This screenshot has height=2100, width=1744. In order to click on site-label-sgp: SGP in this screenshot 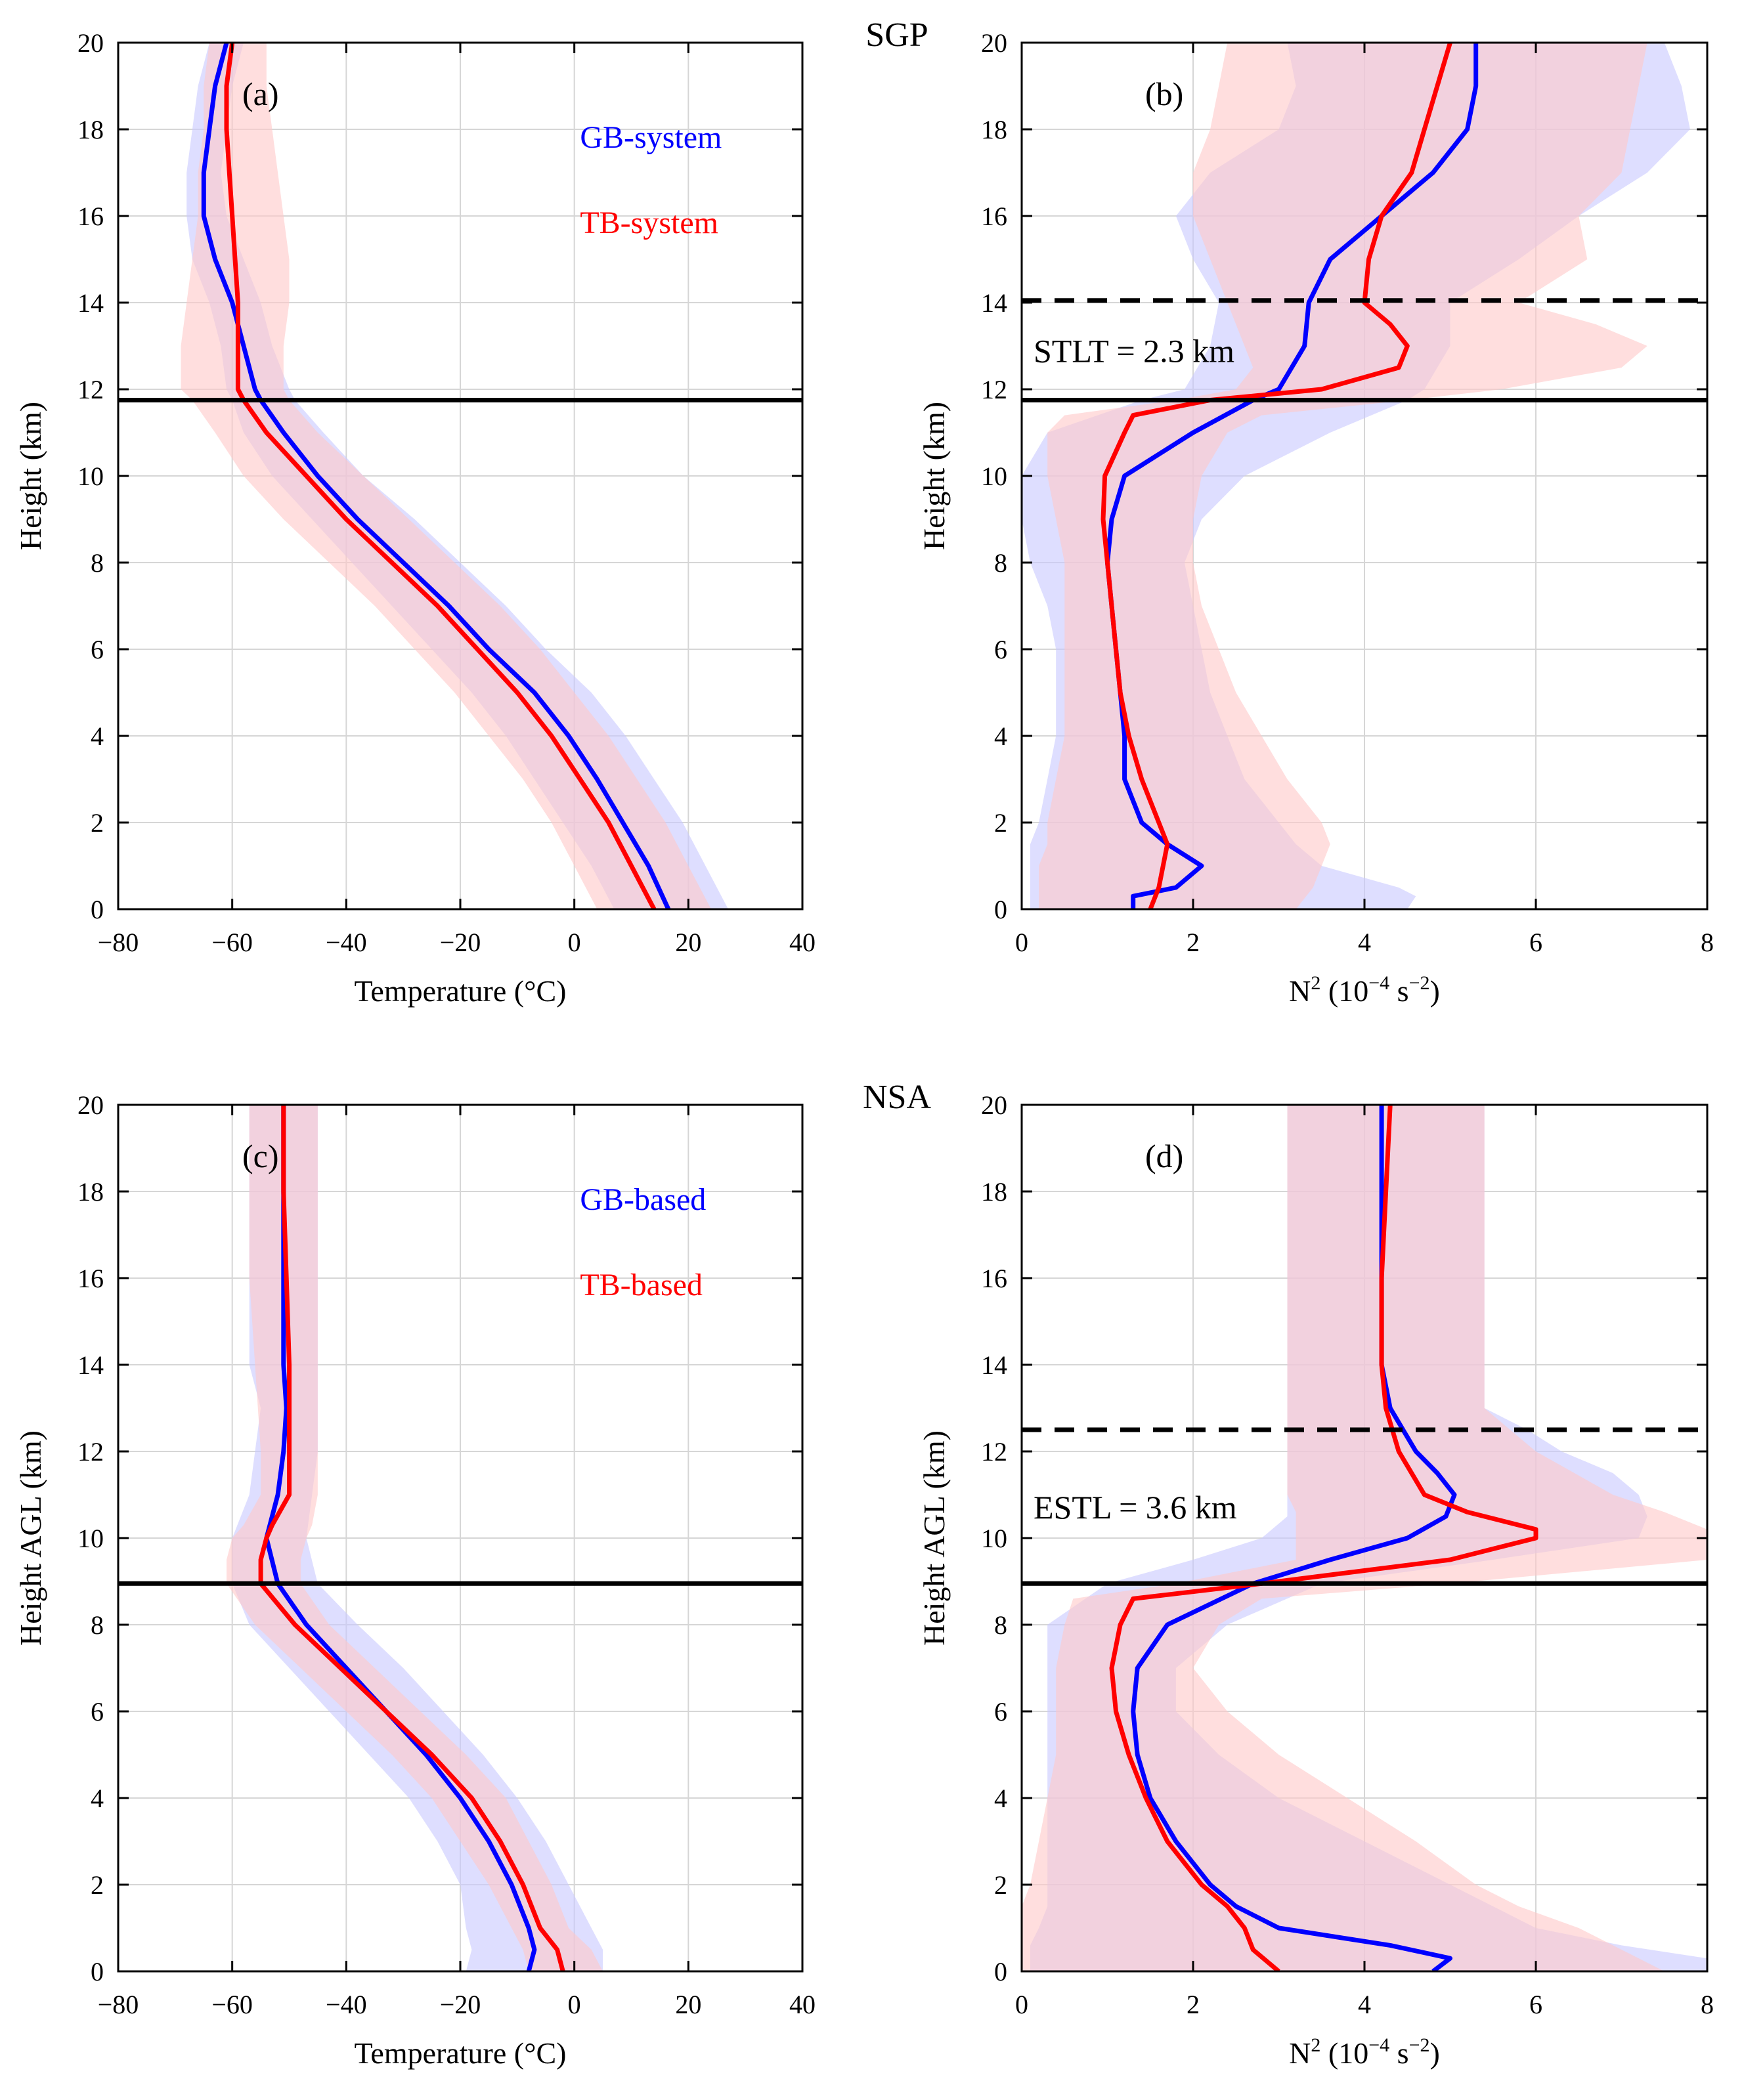, I will do `click(896, 35)`.